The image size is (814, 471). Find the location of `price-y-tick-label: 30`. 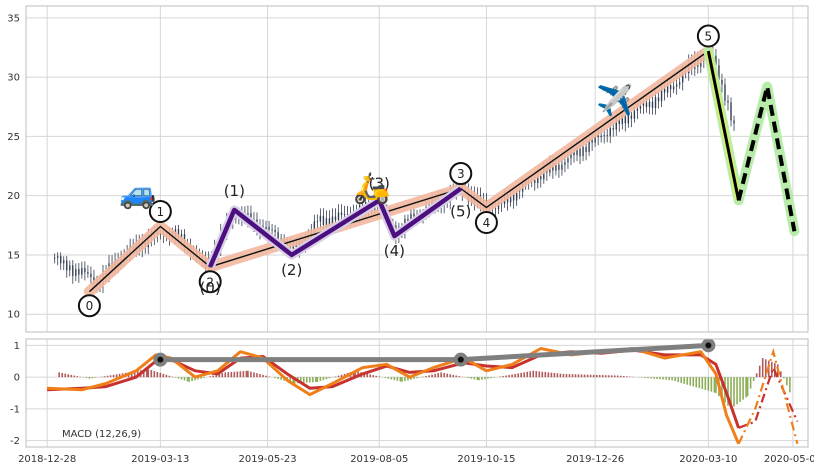

price-y-tick-label: 30 is located at coordinates (13, 78).